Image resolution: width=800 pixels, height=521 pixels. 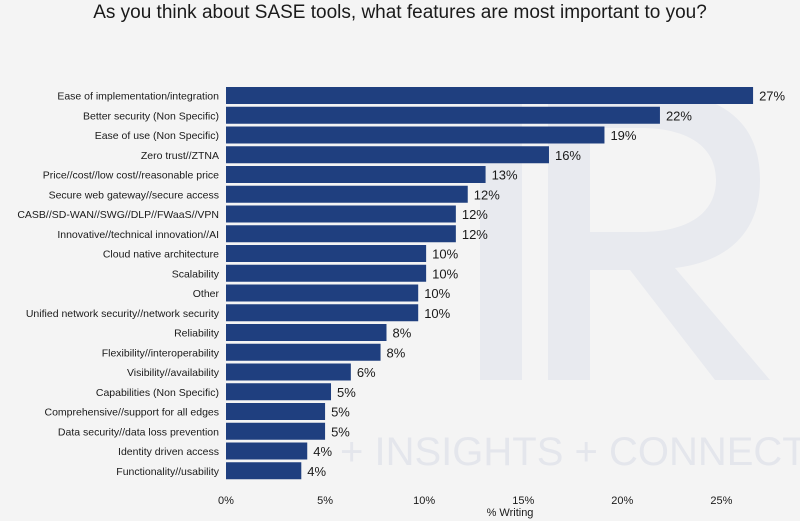 I want to click on category-label: Scalability, so click(x=196, y=274).